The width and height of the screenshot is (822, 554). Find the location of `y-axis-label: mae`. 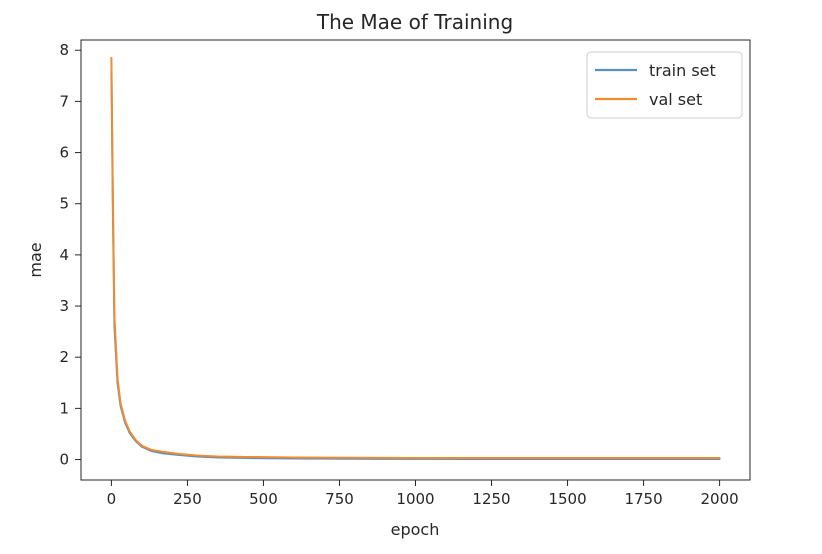

y-axis-label: mae is located at coordinates (35, 259).